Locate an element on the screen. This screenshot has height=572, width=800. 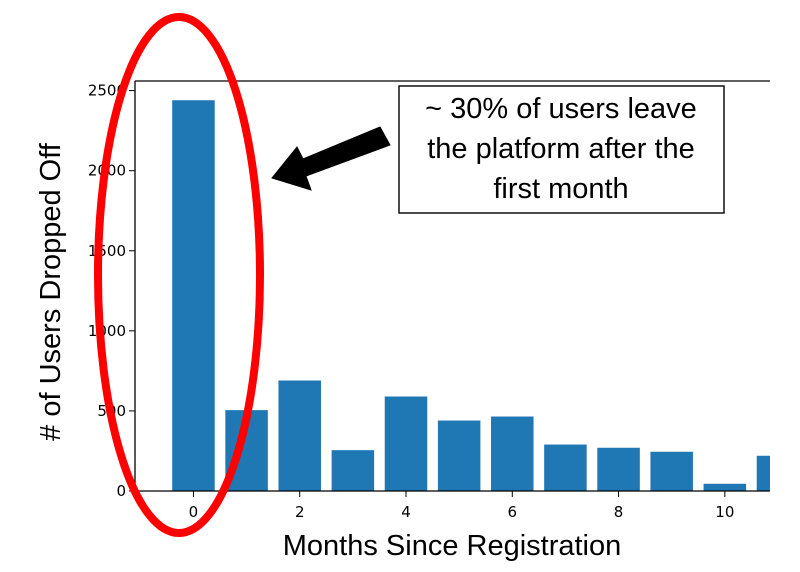
callout-line-2: the platform after the is located at coordinates (561, 149).